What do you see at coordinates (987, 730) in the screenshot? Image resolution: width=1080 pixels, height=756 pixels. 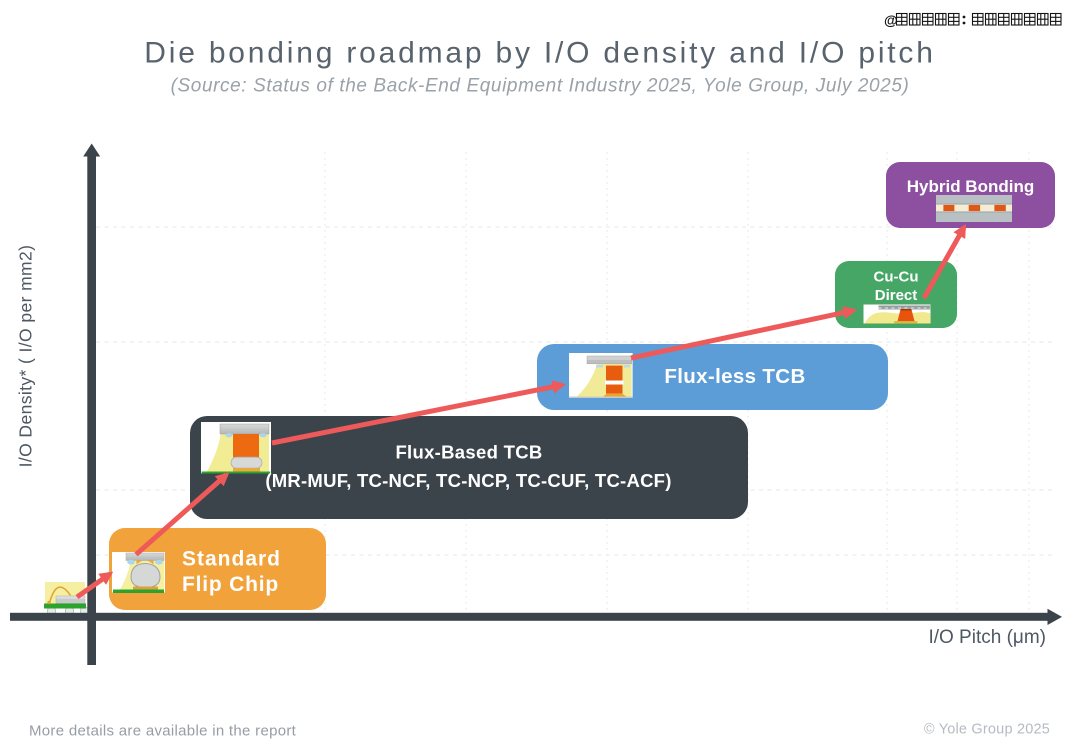 I see `svg-text: © Yole Group 2025` at bounding box center [987, 730].